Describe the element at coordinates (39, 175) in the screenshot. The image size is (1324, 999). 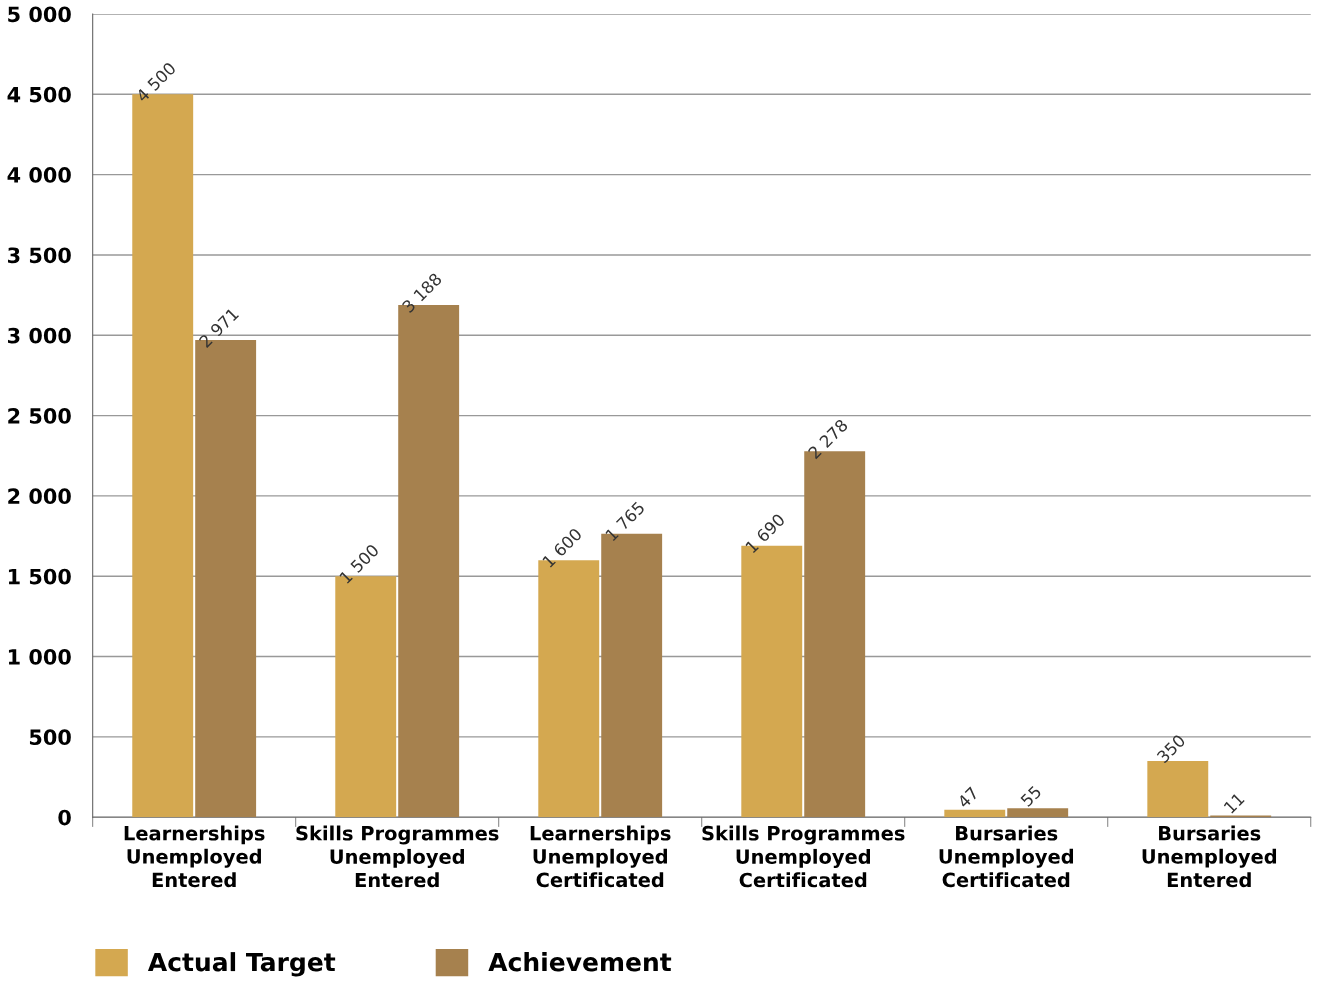
I see `y-tick-label: 4 000` at that location.